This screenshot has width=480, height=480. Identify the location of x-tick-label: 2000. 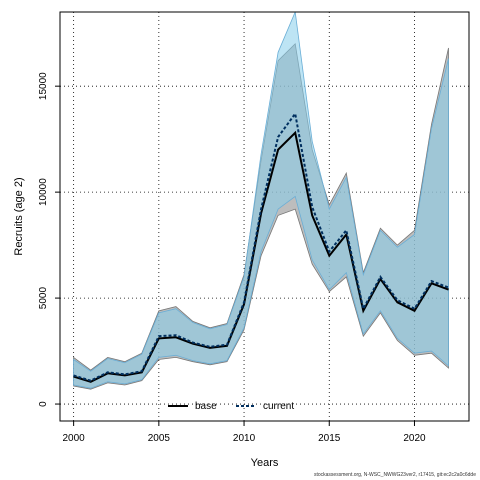
(74, 438).